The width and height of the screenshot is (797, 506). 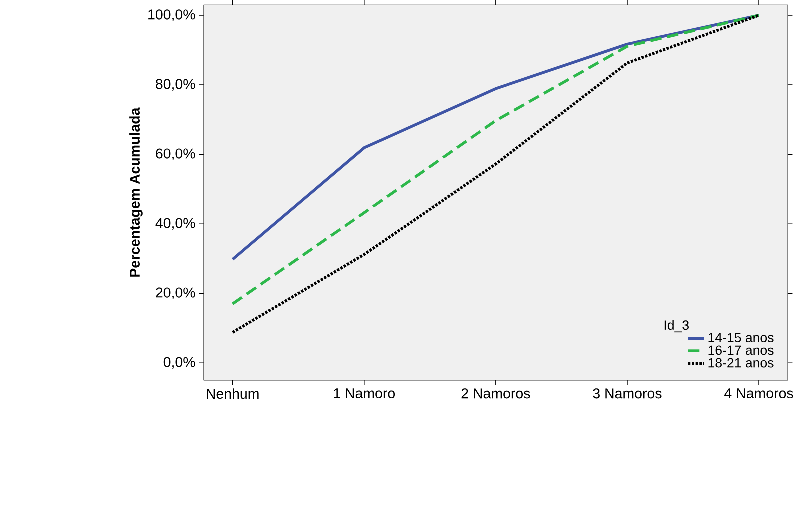 What do you see at coordinates (176, 85) in the screenshot?
I see `y-tick-label: 80,0%` at bounding box center [176, 85].